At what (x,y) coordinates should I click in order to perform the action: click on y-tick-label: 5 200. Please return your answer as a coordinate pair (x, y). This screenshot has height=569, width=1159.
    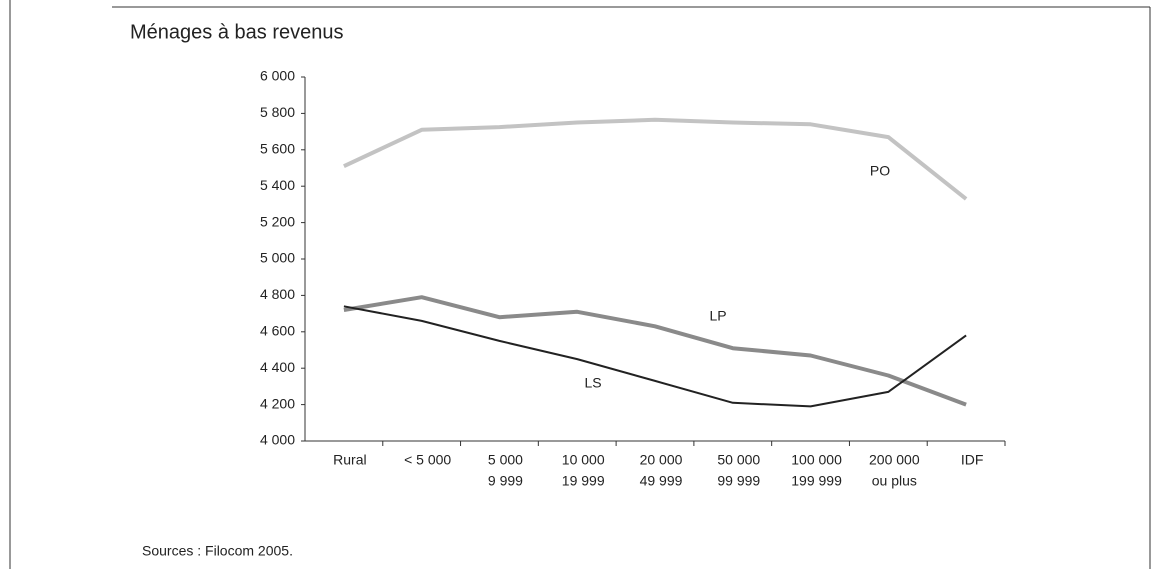
    Looking at the image, I should click on (277, 221).